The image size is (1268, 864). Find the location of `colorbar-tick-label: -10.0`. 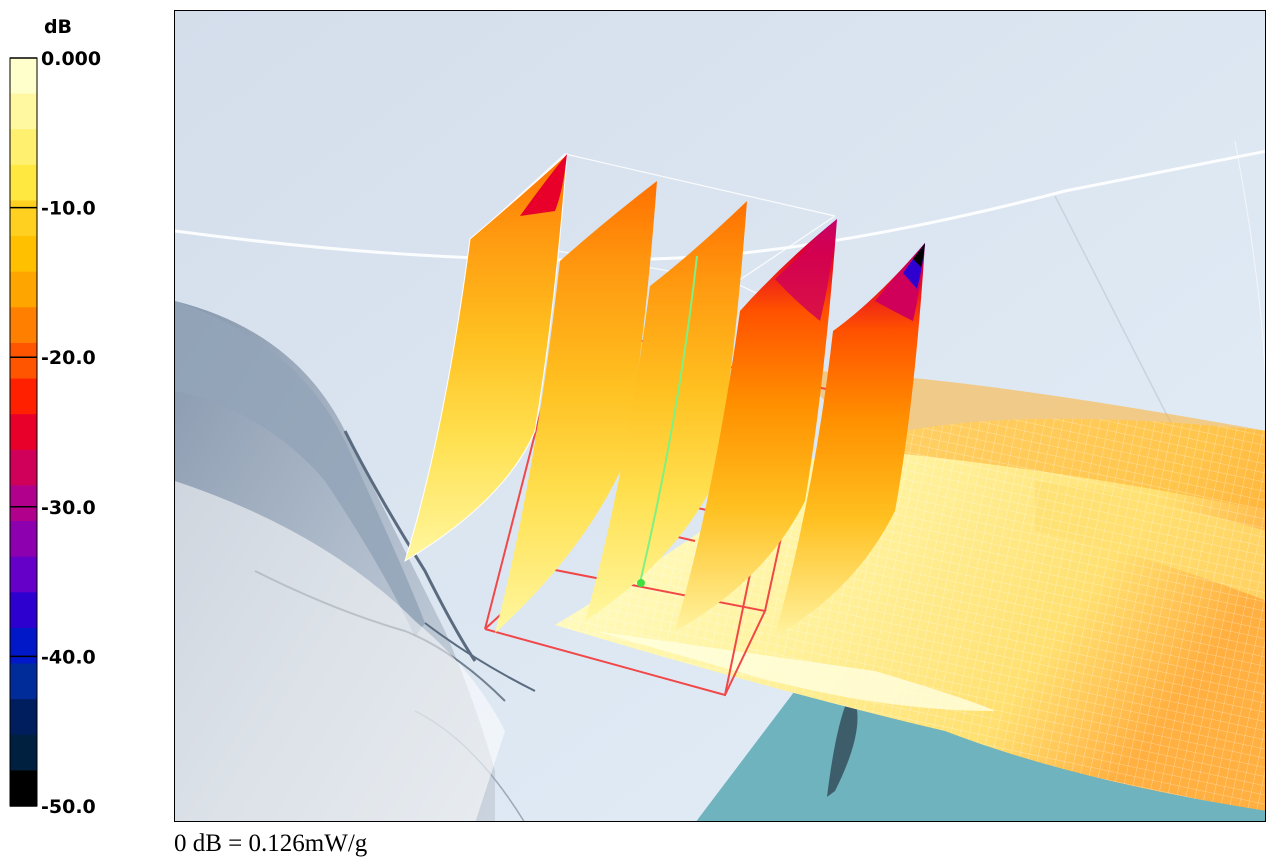

colorbar-tick-label: -10.0 is located at coordinates (68, 209).